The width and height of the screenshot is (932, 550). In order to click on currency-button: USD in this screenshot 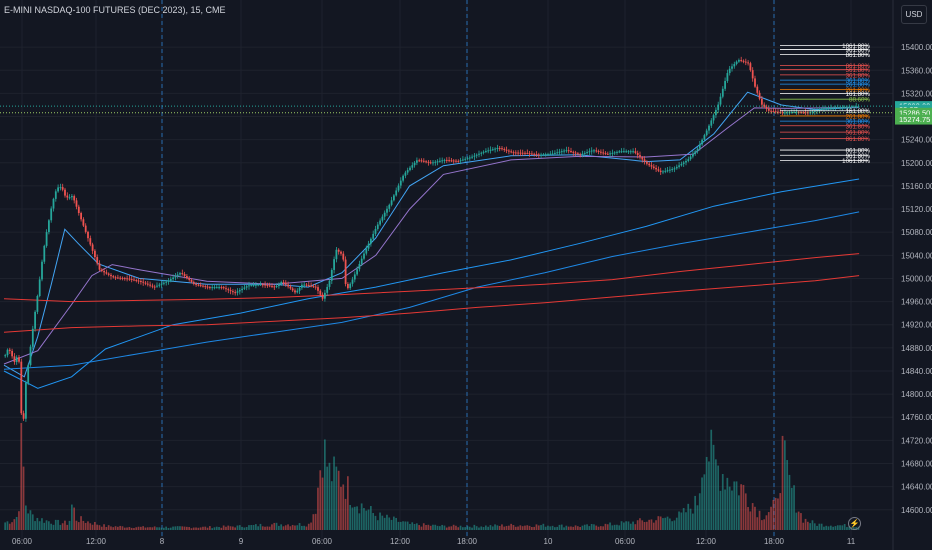, I will do `click(914, 14)`.